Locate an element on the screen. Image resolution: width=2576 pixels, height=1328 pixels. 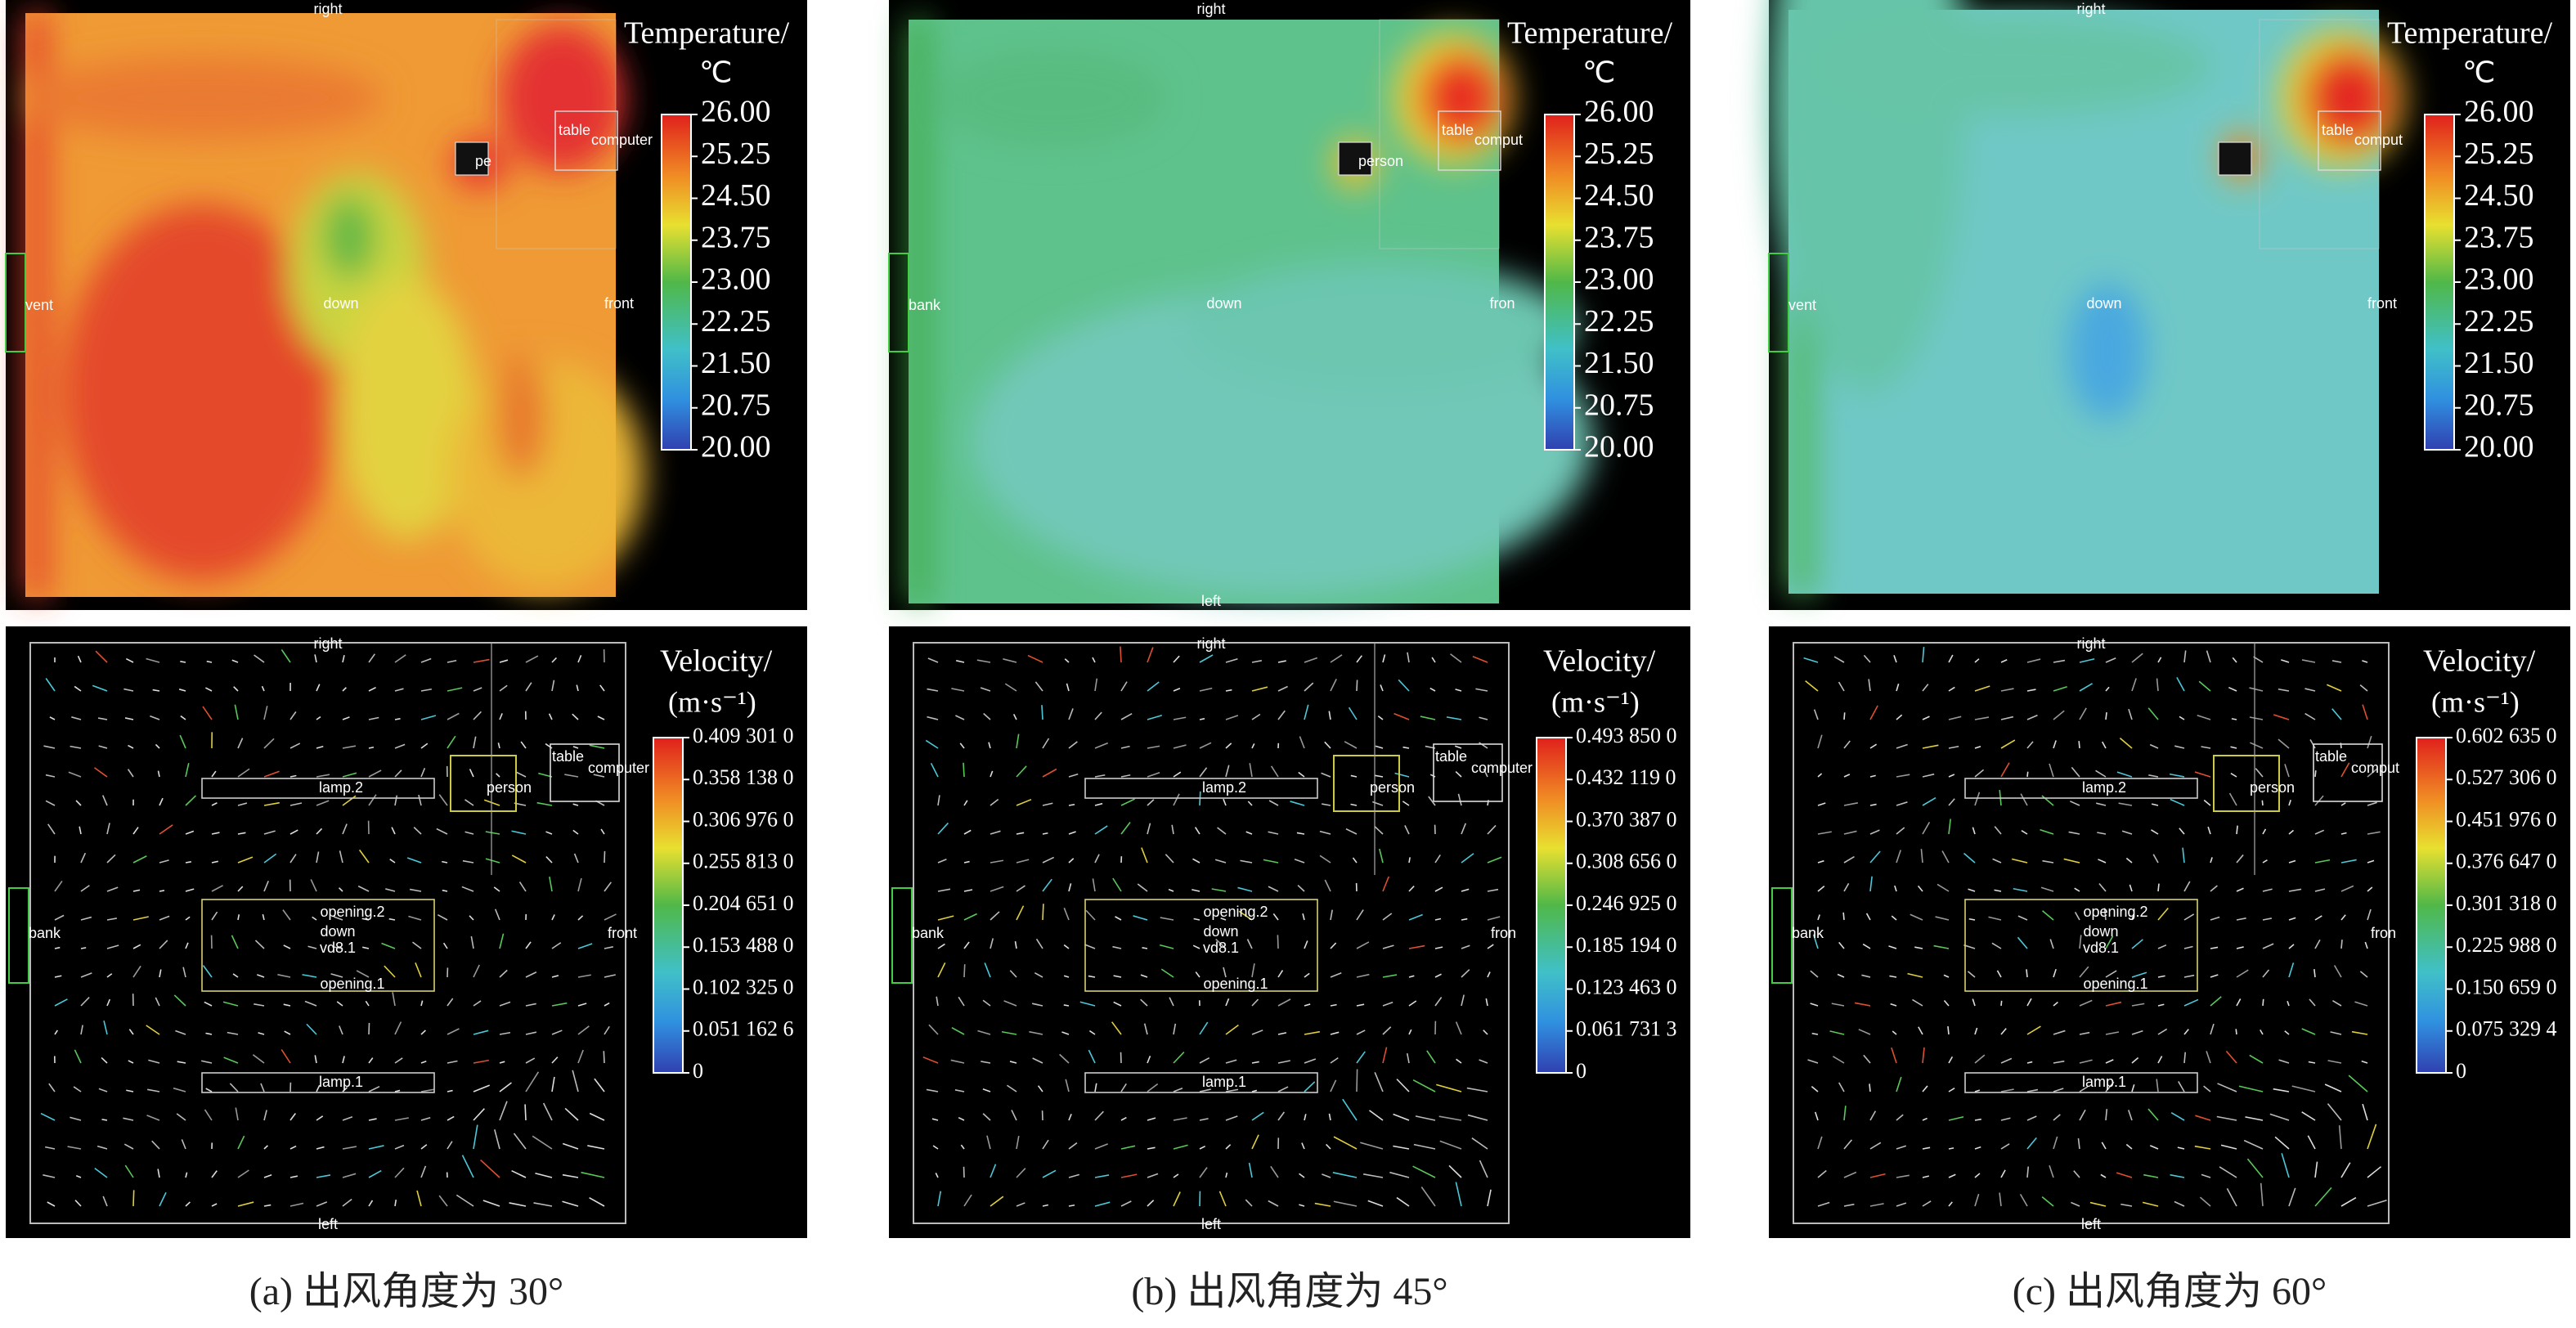
velocity-vectors is located at coordinates (328, 927).